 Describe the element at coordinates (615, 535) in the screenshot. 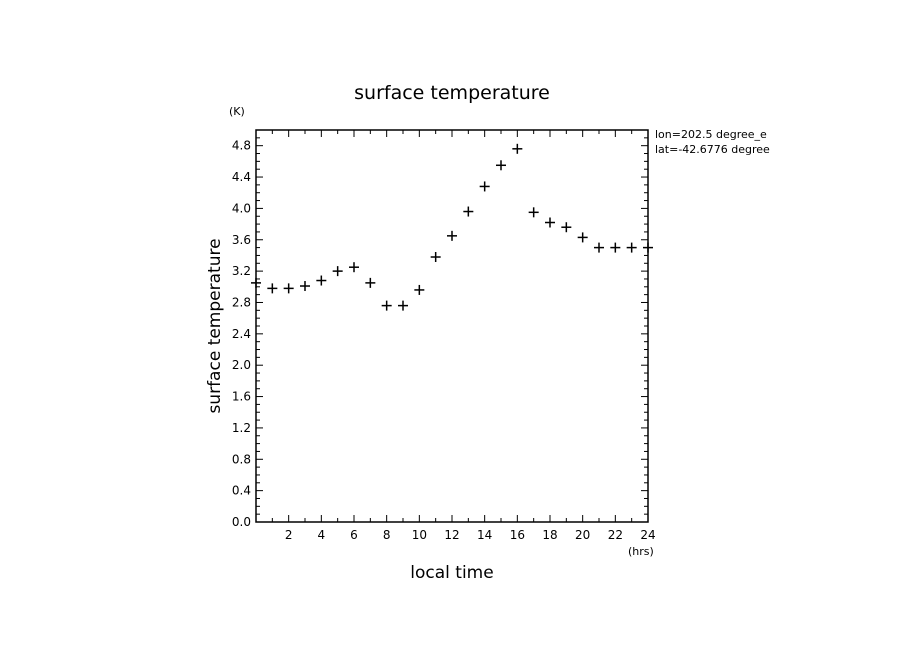

I see `x-tick-label: 22` at that location.